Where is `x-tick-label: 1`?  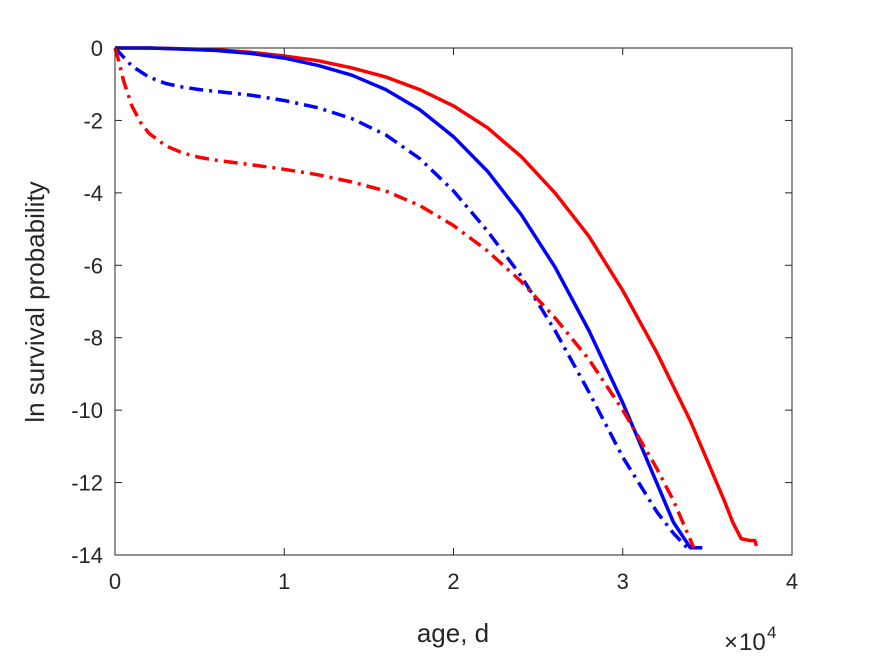 x-tick-label: 1 is located at coordinates (284, 581).